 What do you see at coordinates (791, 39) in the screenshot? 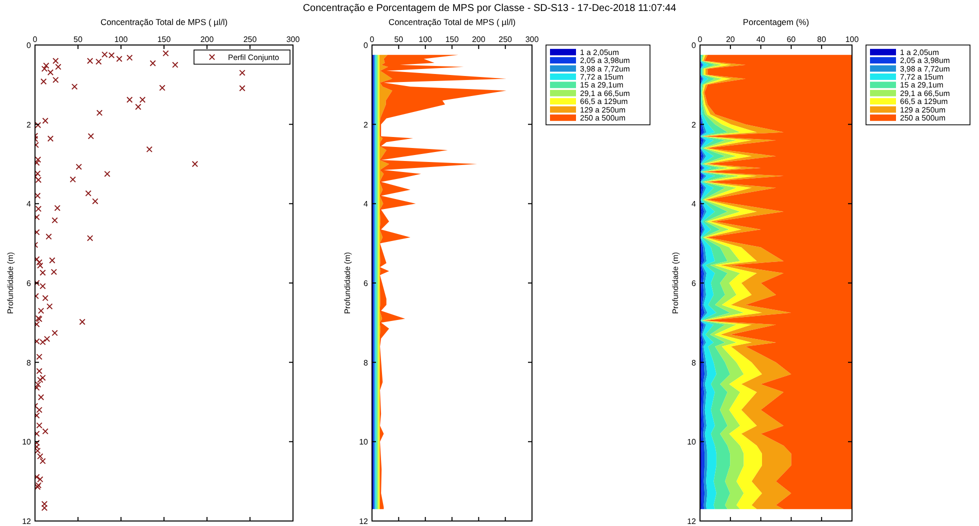
I see `x-tick-label: 60` at bounding box center [791, 39].